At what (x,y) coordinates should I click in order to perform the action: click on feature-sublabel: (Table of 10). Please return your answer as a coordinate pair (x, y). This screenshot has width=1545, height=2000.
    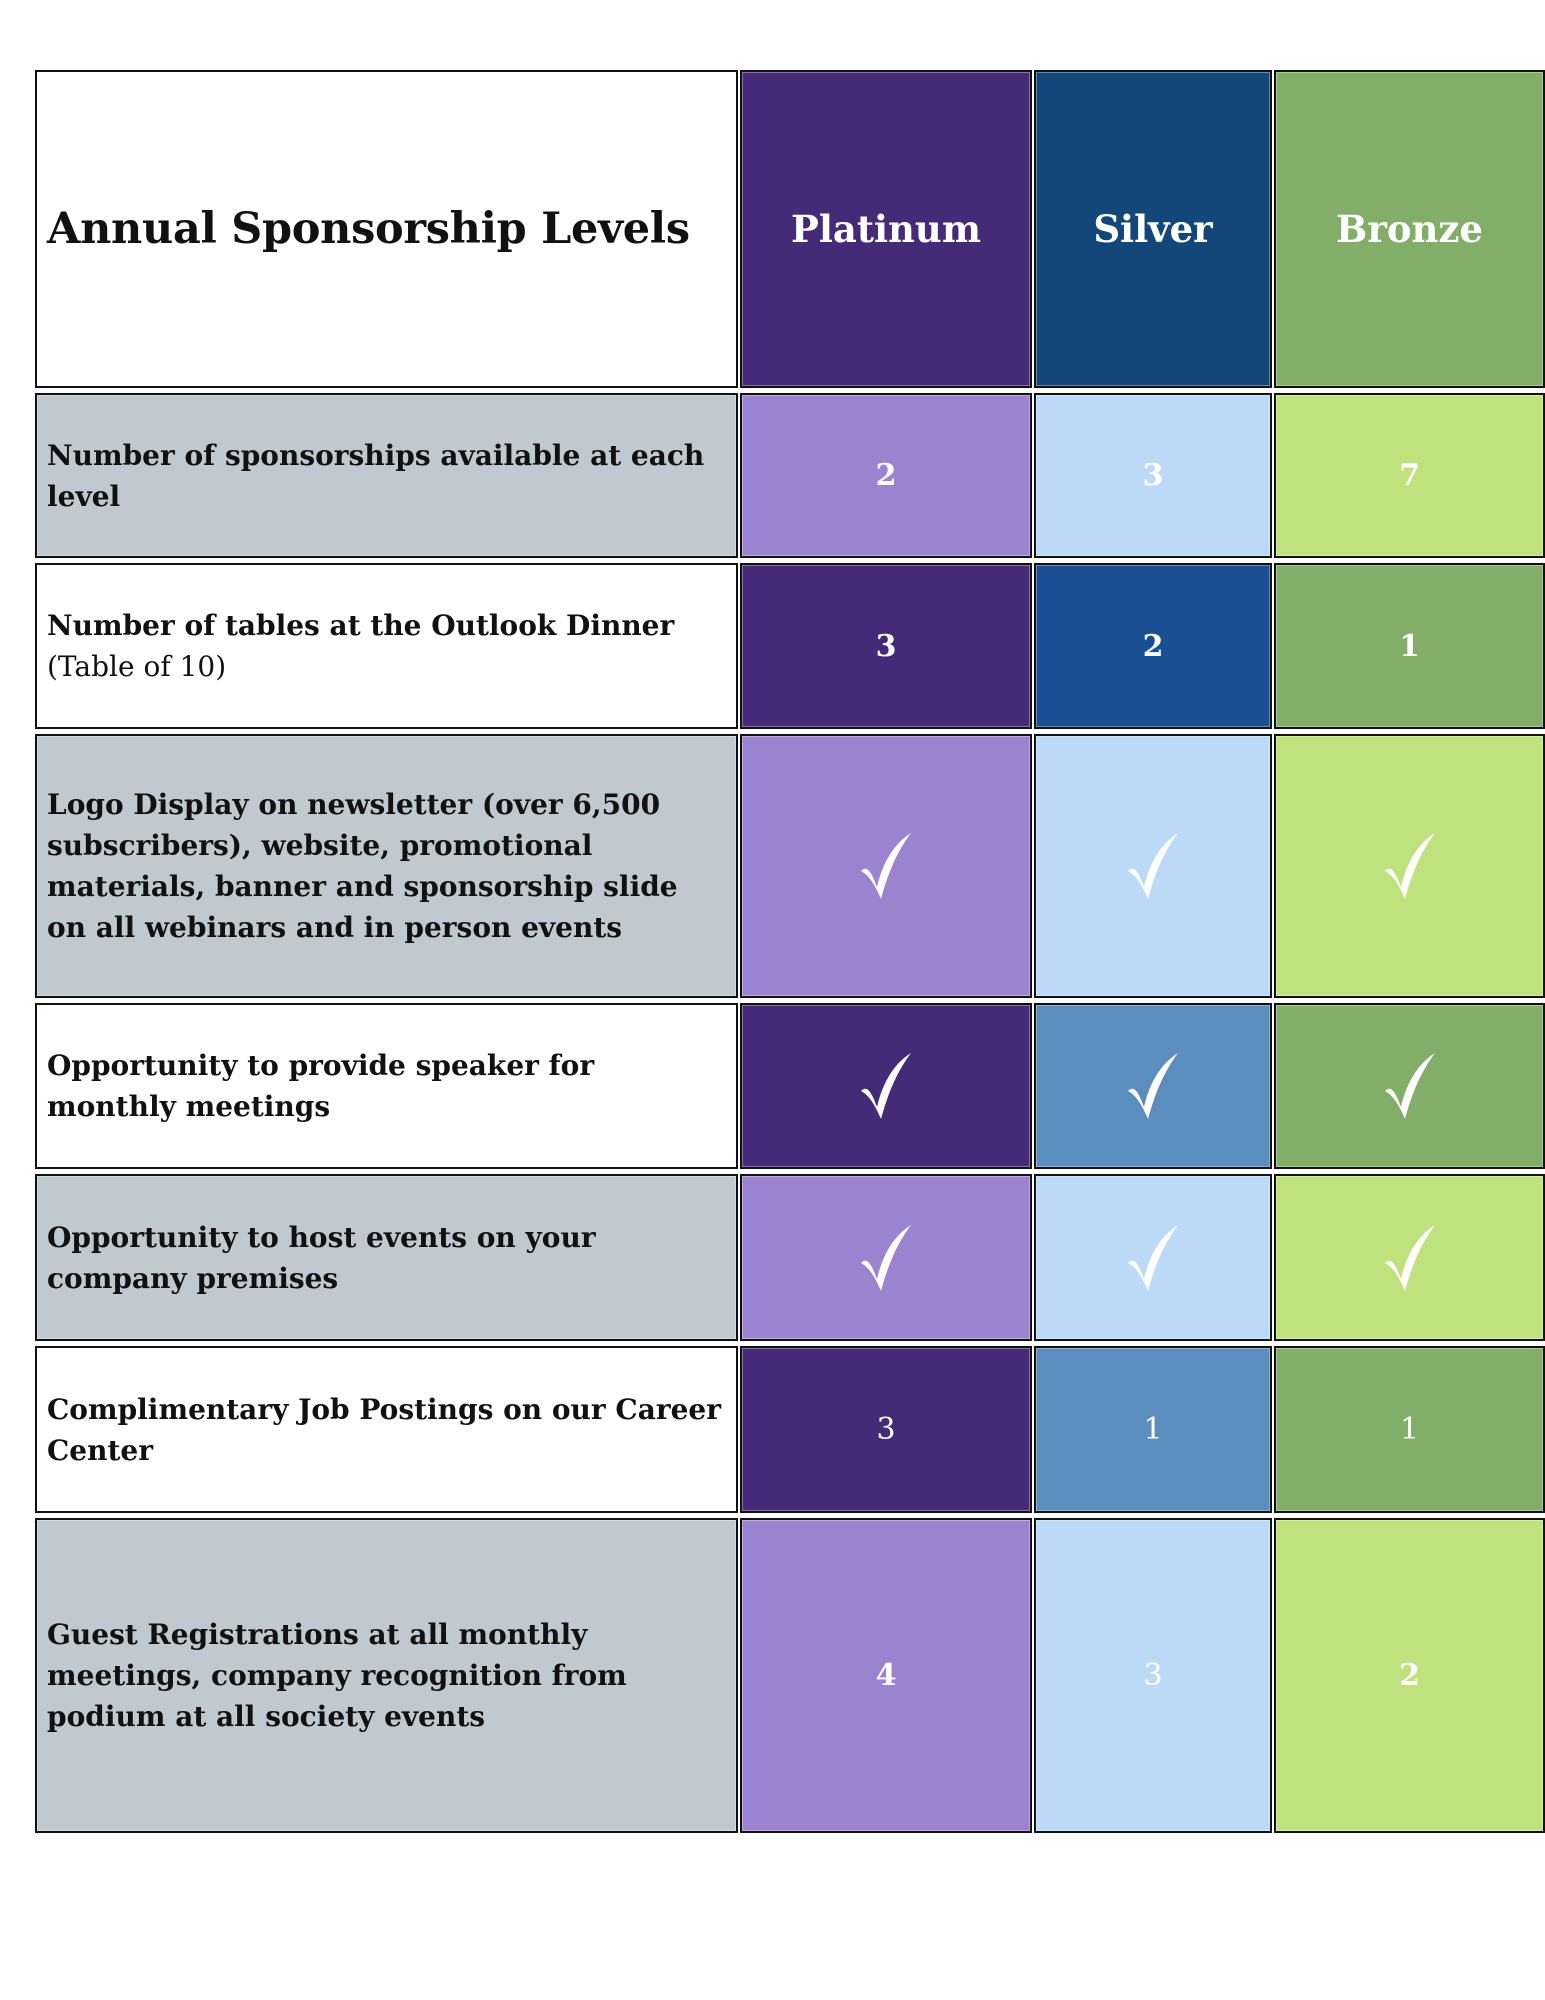
    Looking at the image, I should click on (137, 666).